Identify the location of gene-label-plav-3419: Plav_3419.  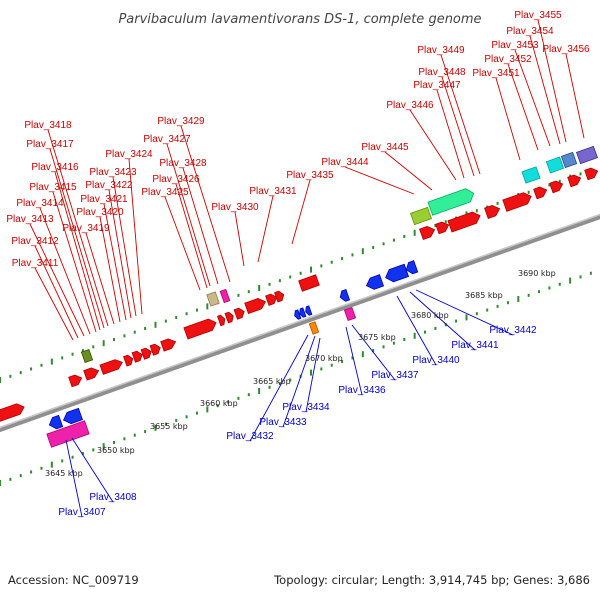
(86, 228).